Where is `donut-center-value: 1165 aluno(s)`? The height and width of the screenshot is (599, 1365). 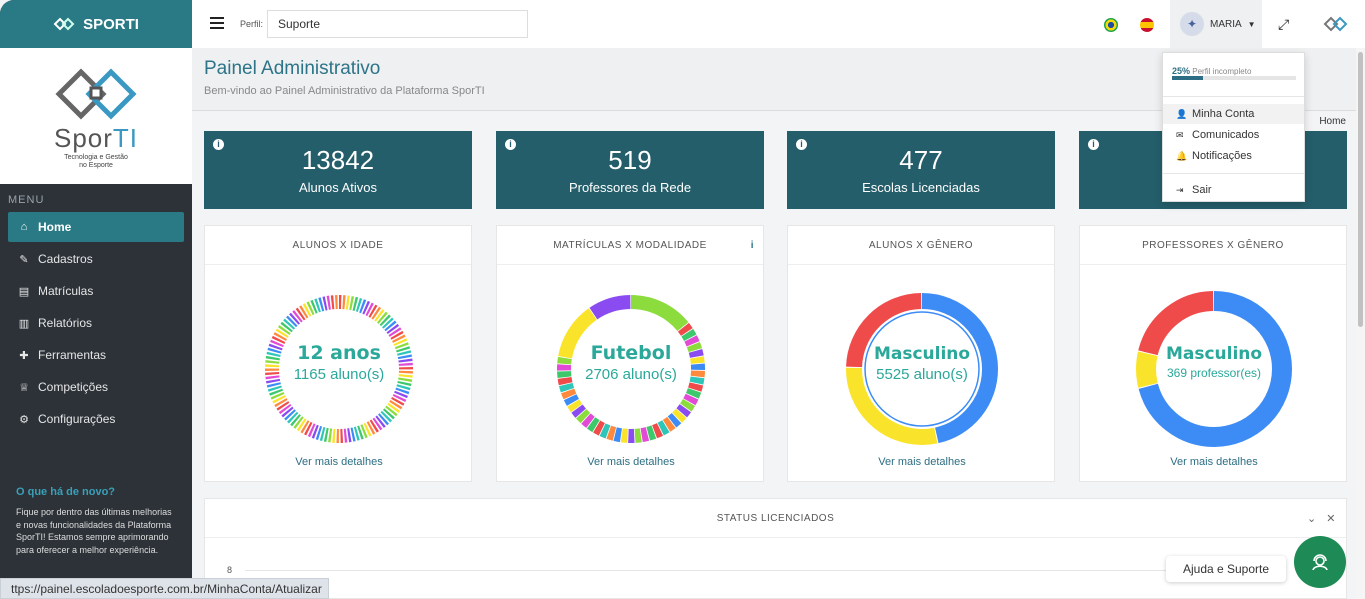
donut-center-value: 1165 aluno(s) is located at coordinates (339, 374).